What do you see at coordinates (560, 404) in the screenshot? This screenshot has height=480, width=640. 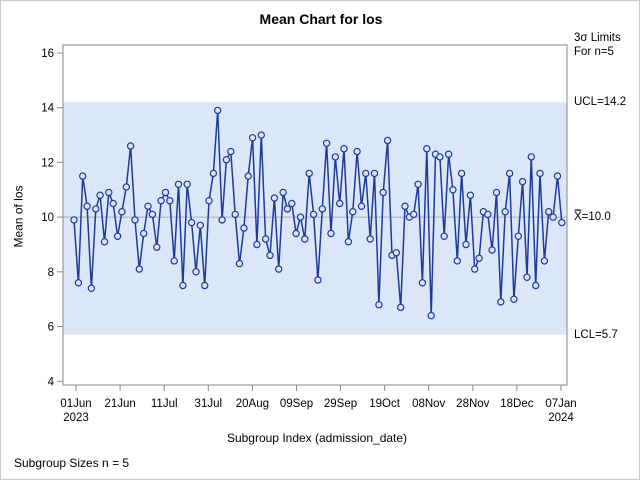 I see `x-tick-label: 07Jan` at bounding box center [560, 404].